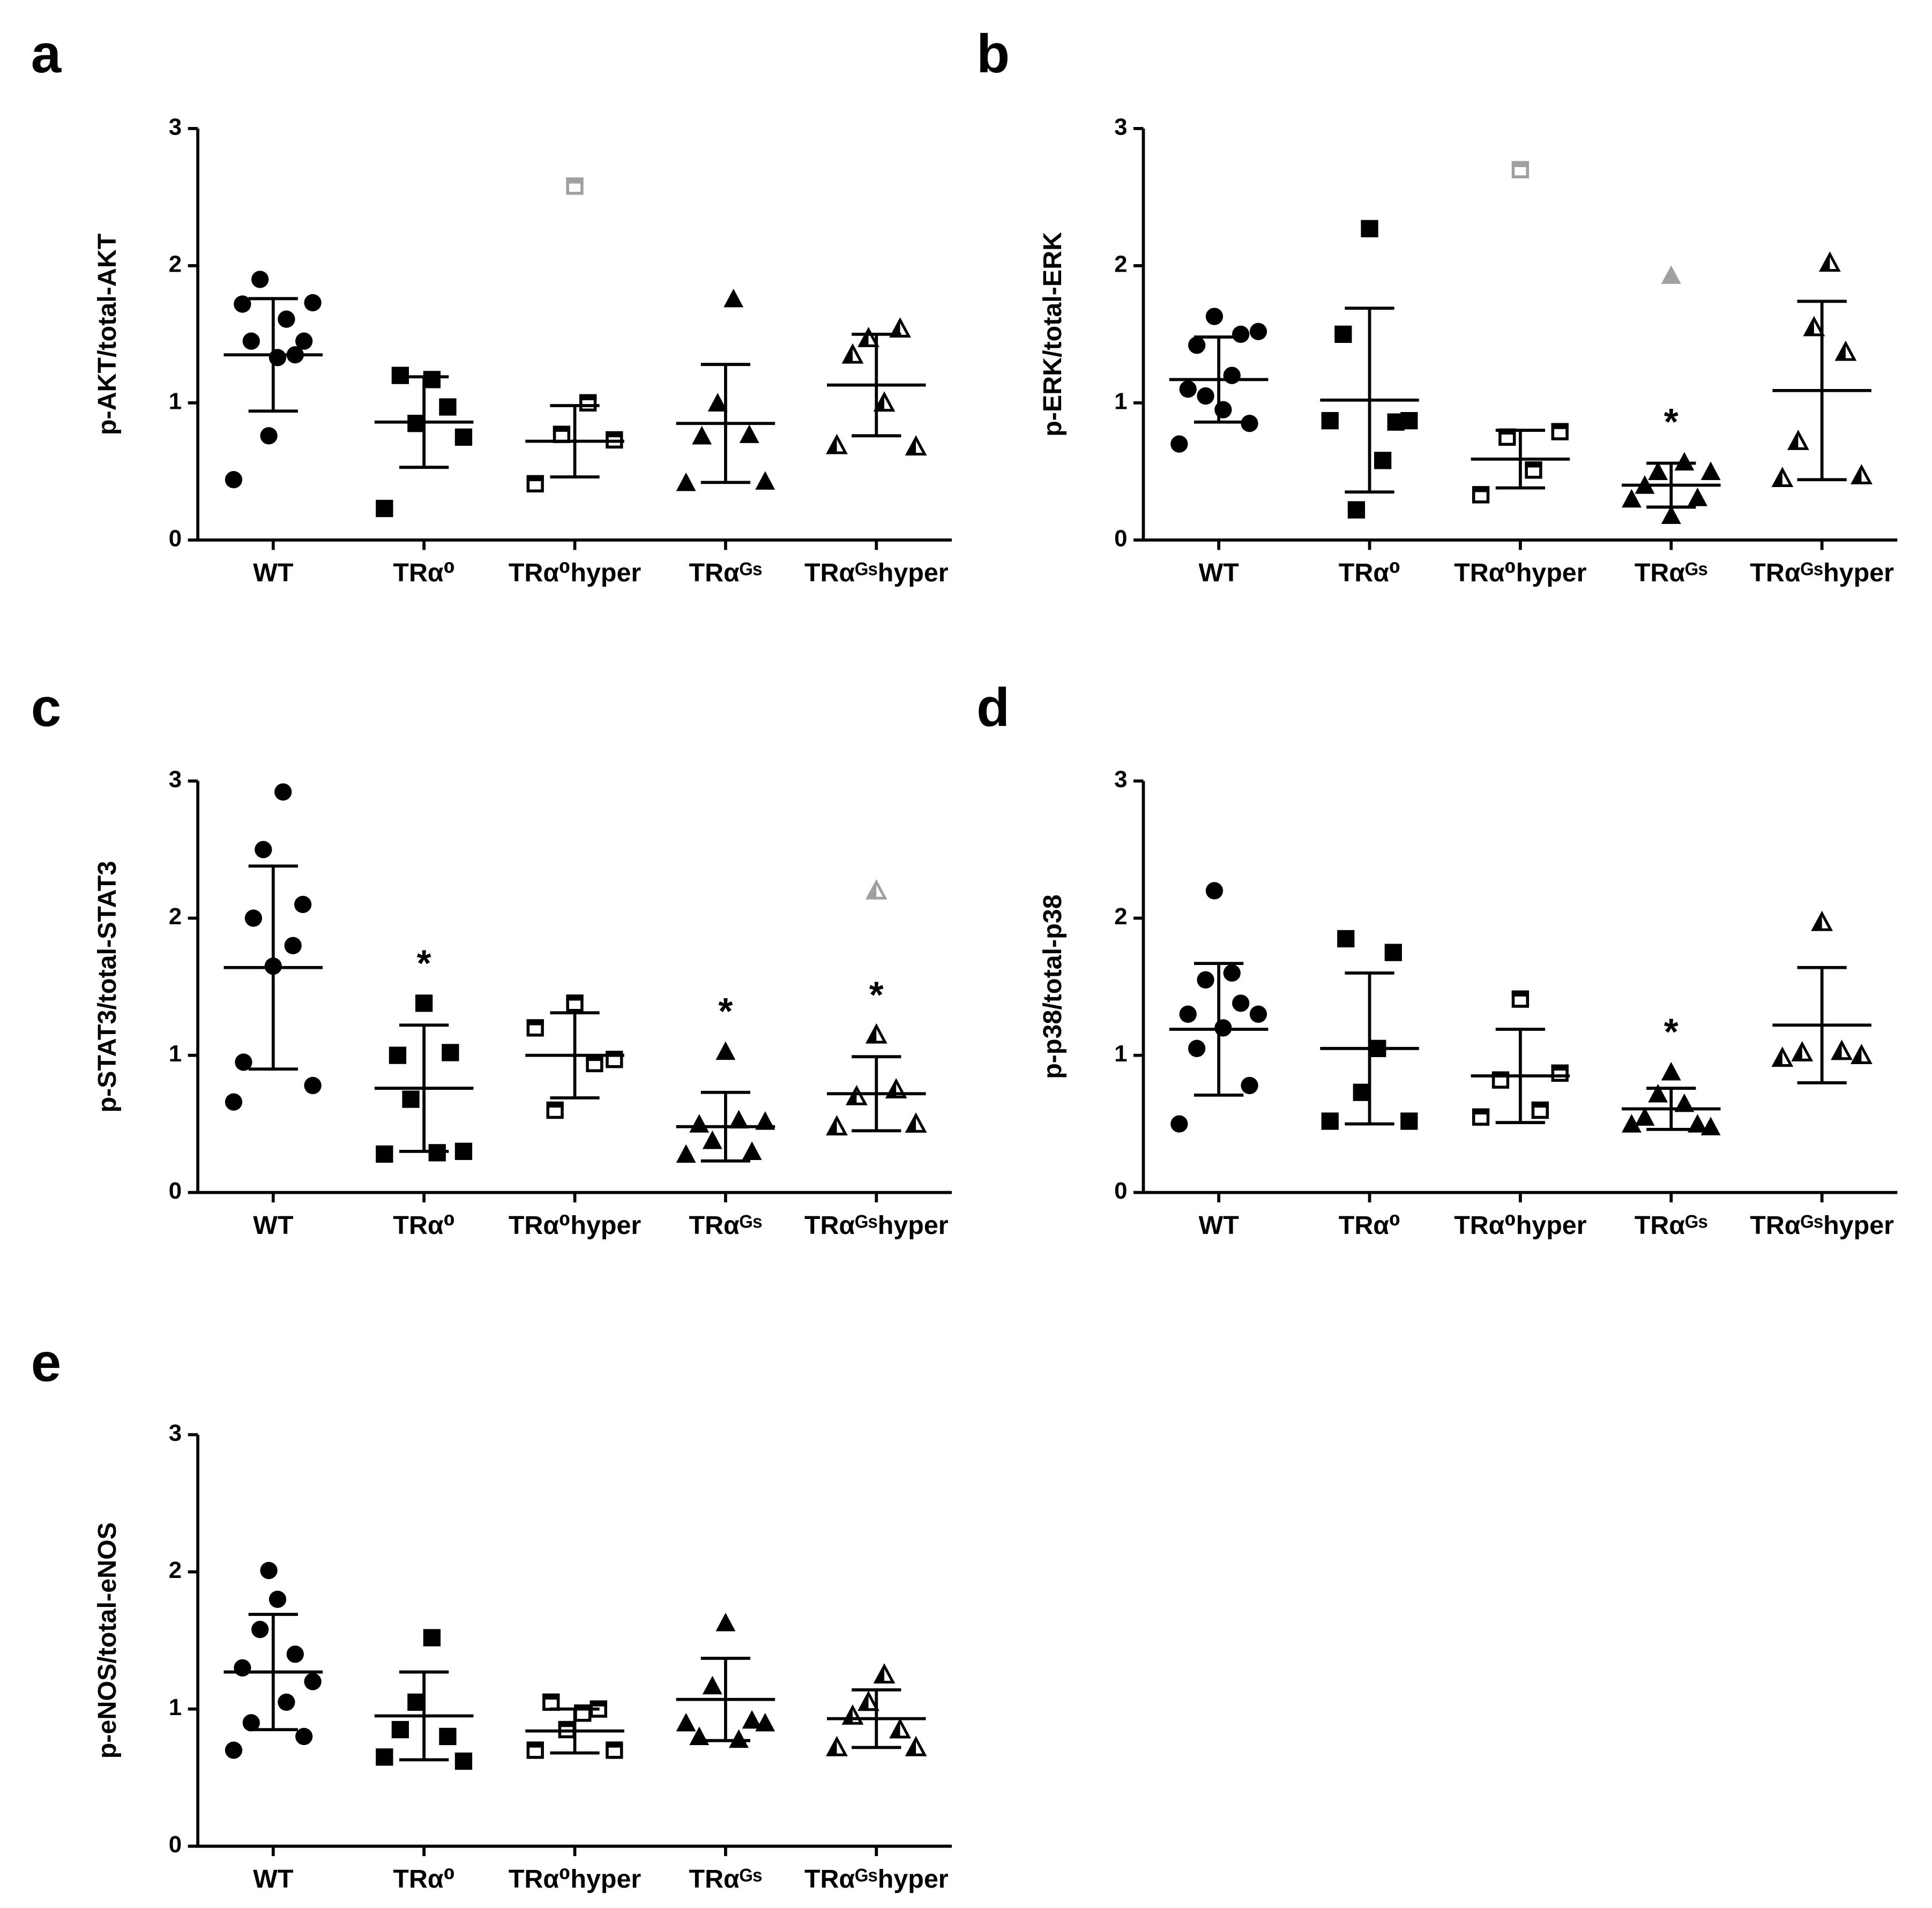 The height and width of the screenshot is (1908, 1932). Describe the element at coordinates (424, 1879) in the screenshot. I see `x-tick-label: TRα⁰` at that location.